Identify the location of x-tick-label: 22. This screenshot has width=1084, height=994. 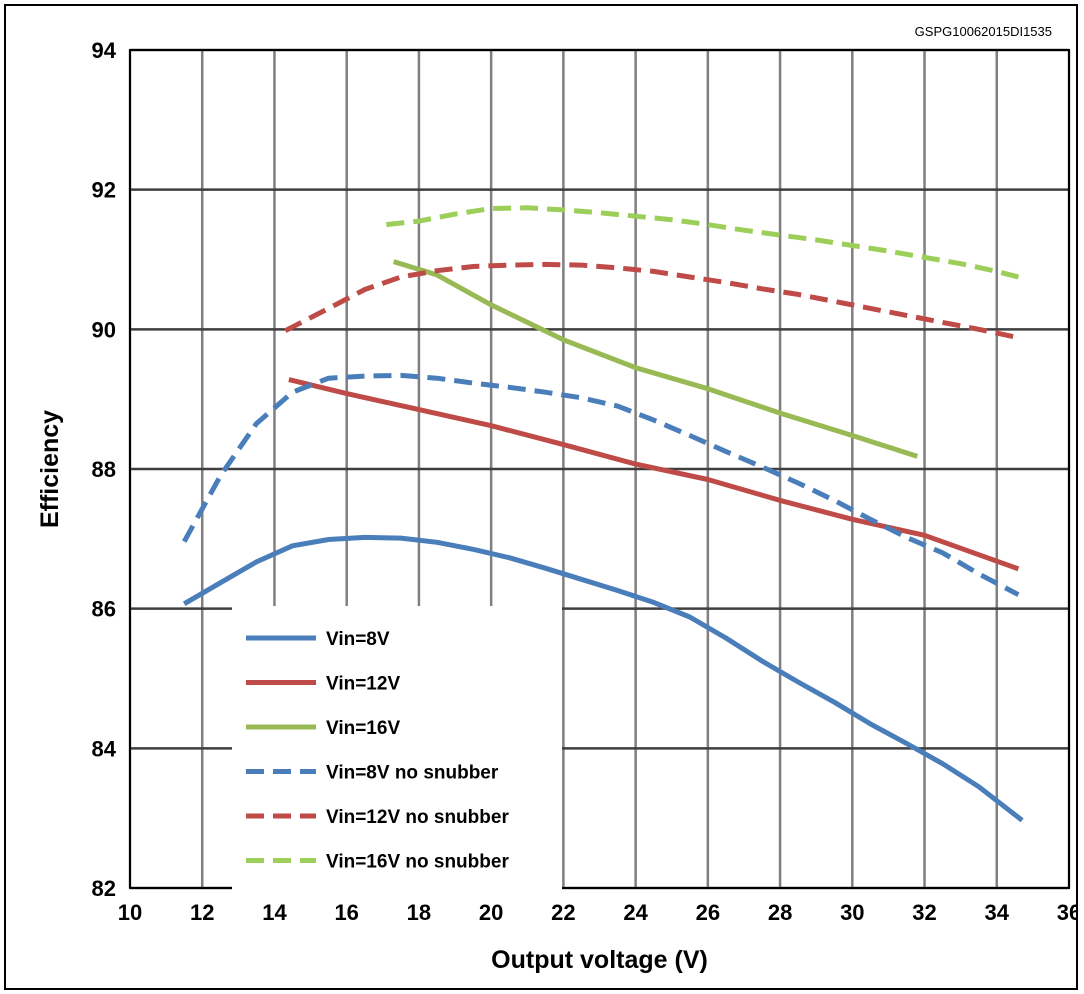
(563, 912).